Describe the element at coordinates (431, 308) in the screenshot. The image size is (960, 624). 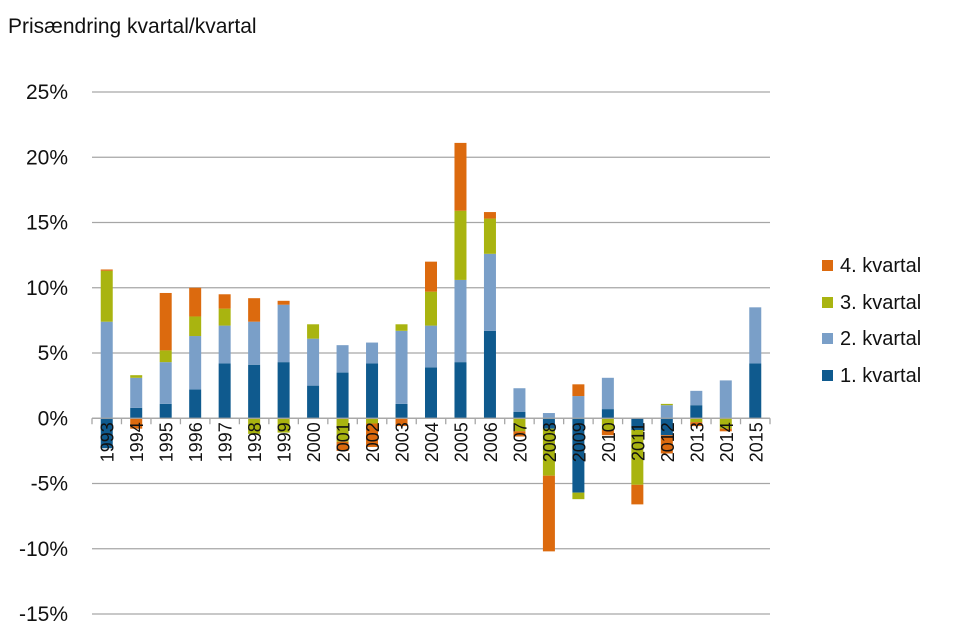
I see `bar-segment-2004-q3` at that location.